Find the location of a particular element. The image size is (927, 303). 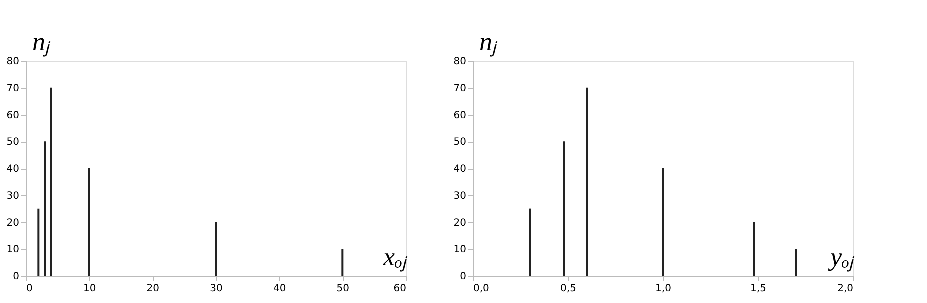

x-tick-label: 0,0 is located at coordinates (482, 289).